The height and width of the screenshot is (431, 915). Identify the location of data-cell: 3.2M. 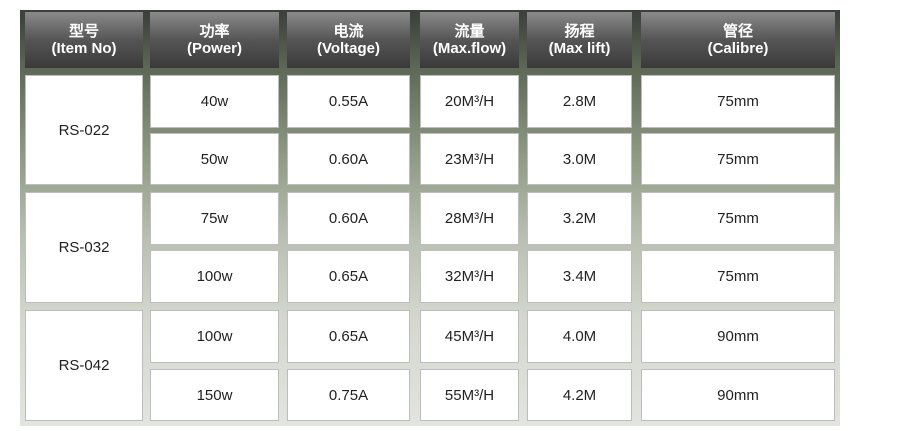
(579, 218).